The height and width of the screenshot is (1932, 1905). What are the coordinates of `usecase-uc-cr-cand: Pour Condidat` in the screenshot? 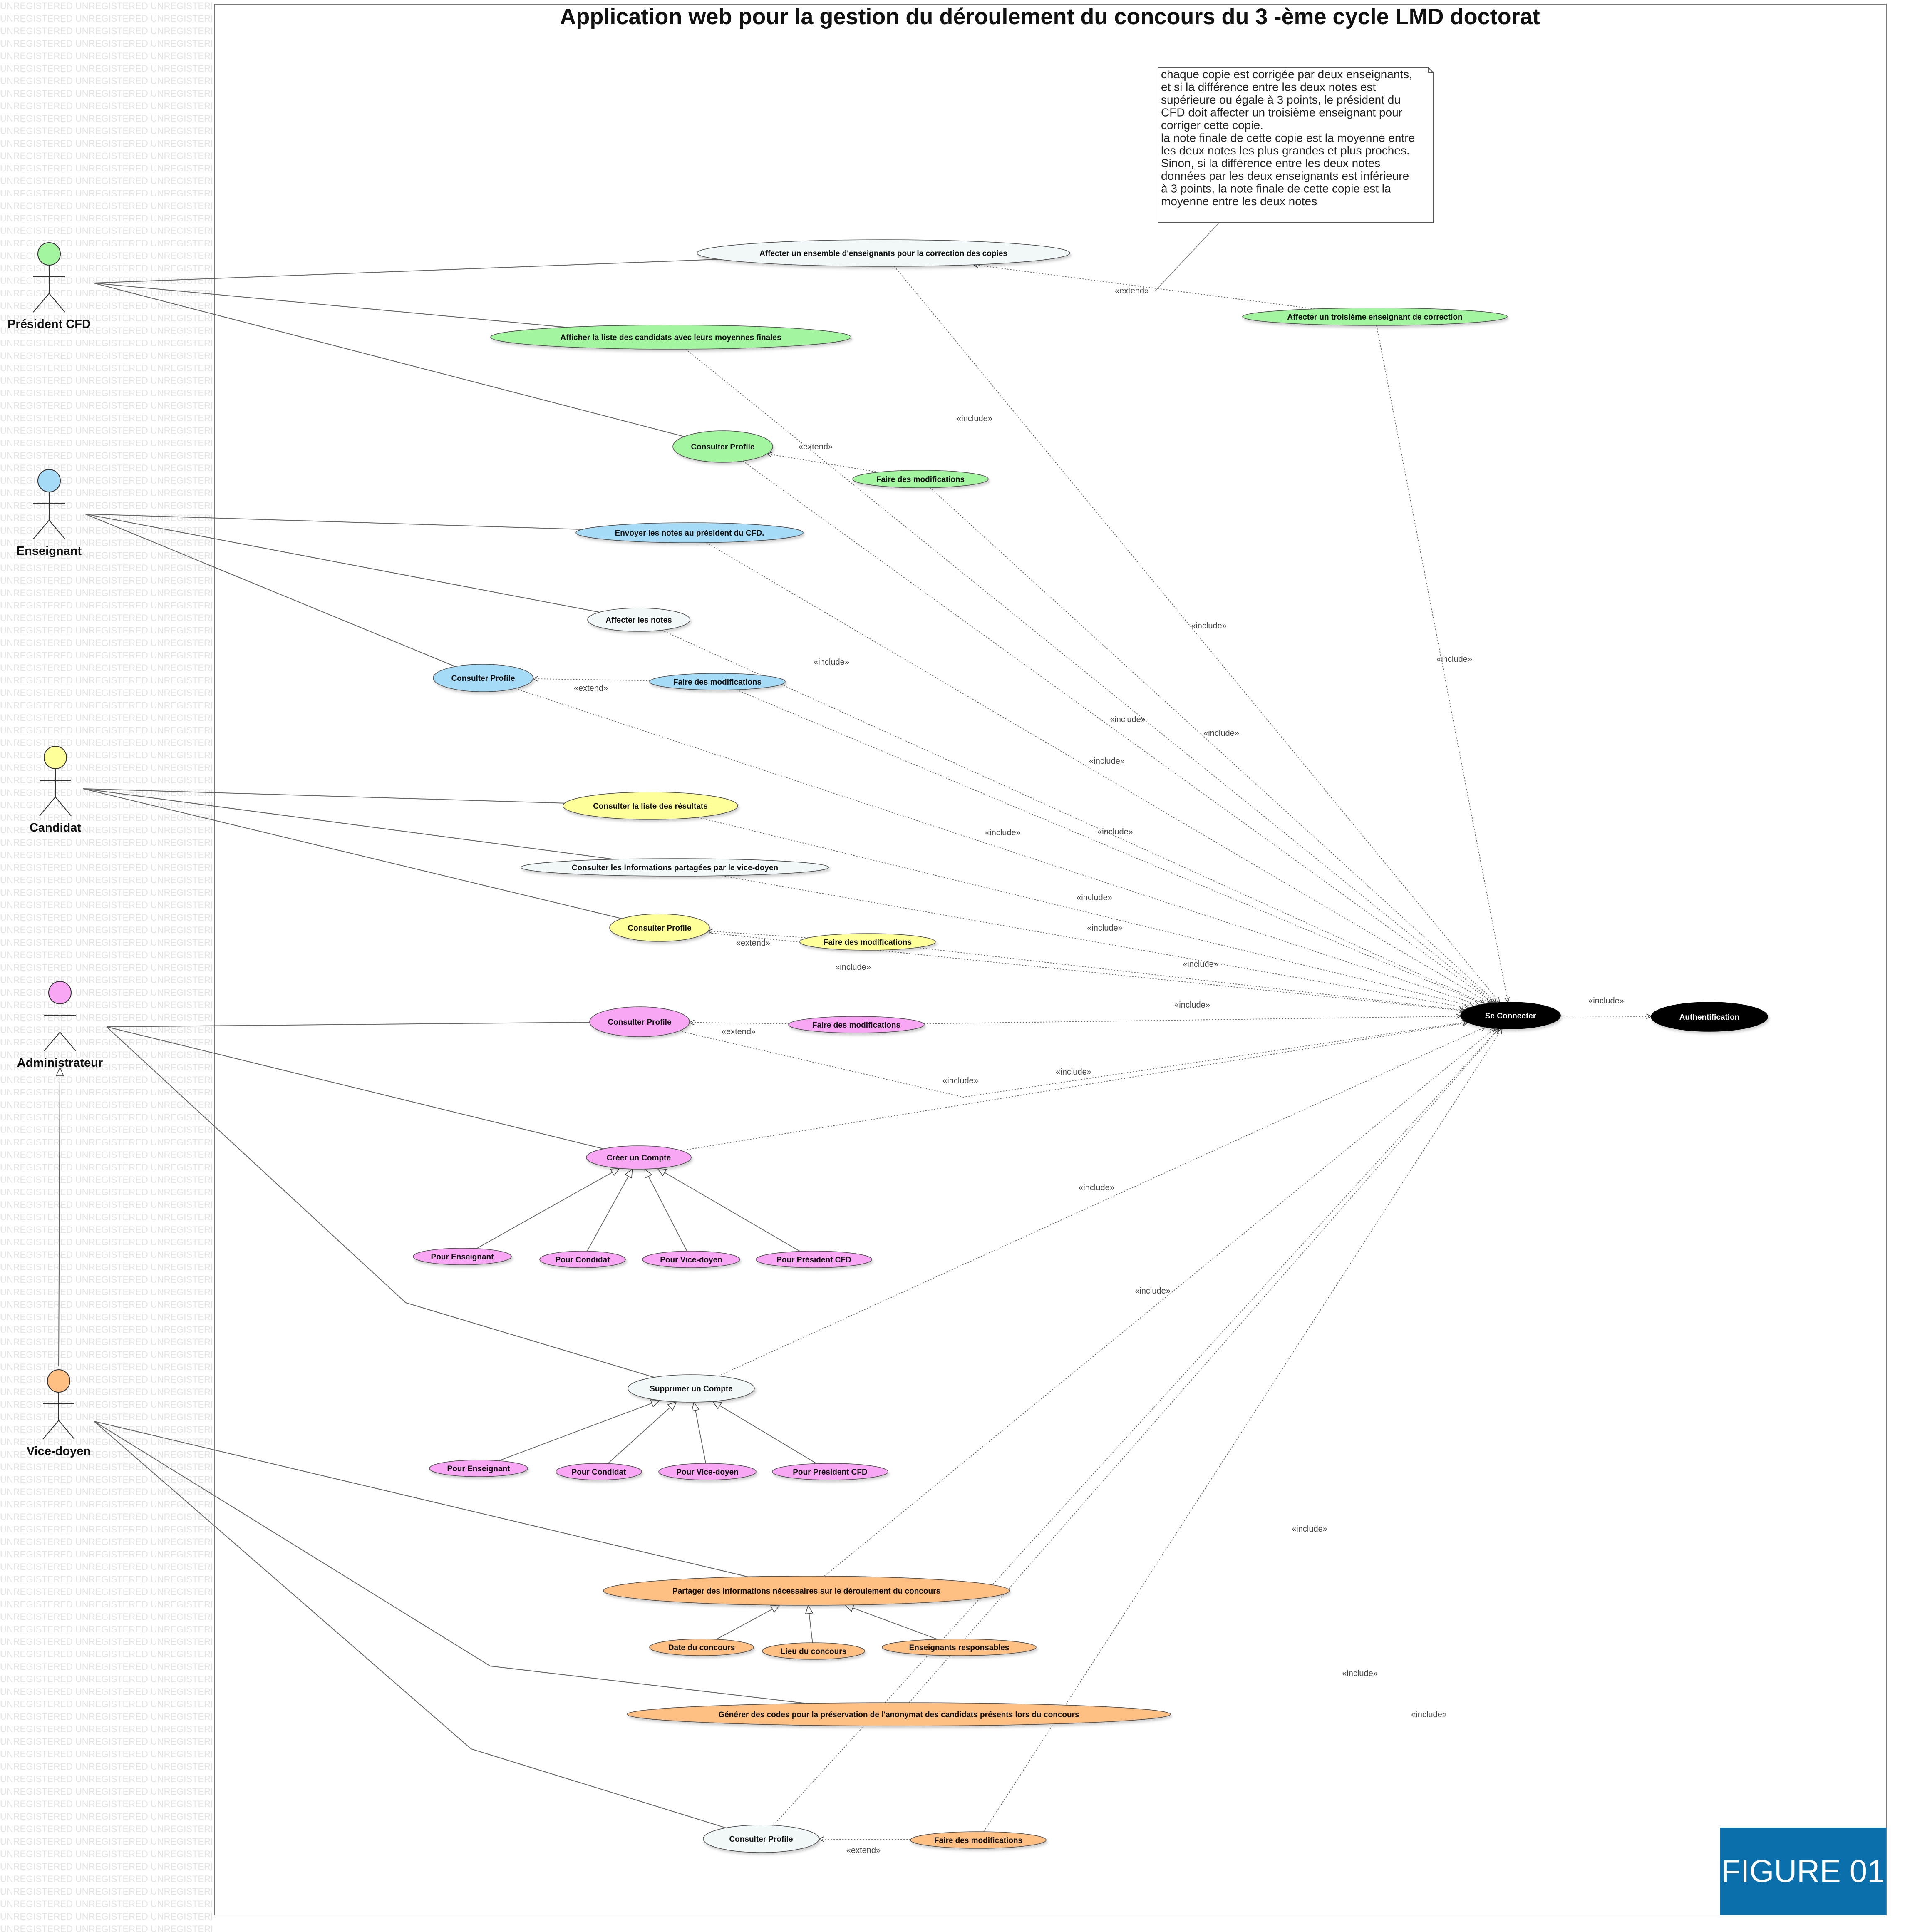 It's located at (582, 1259).